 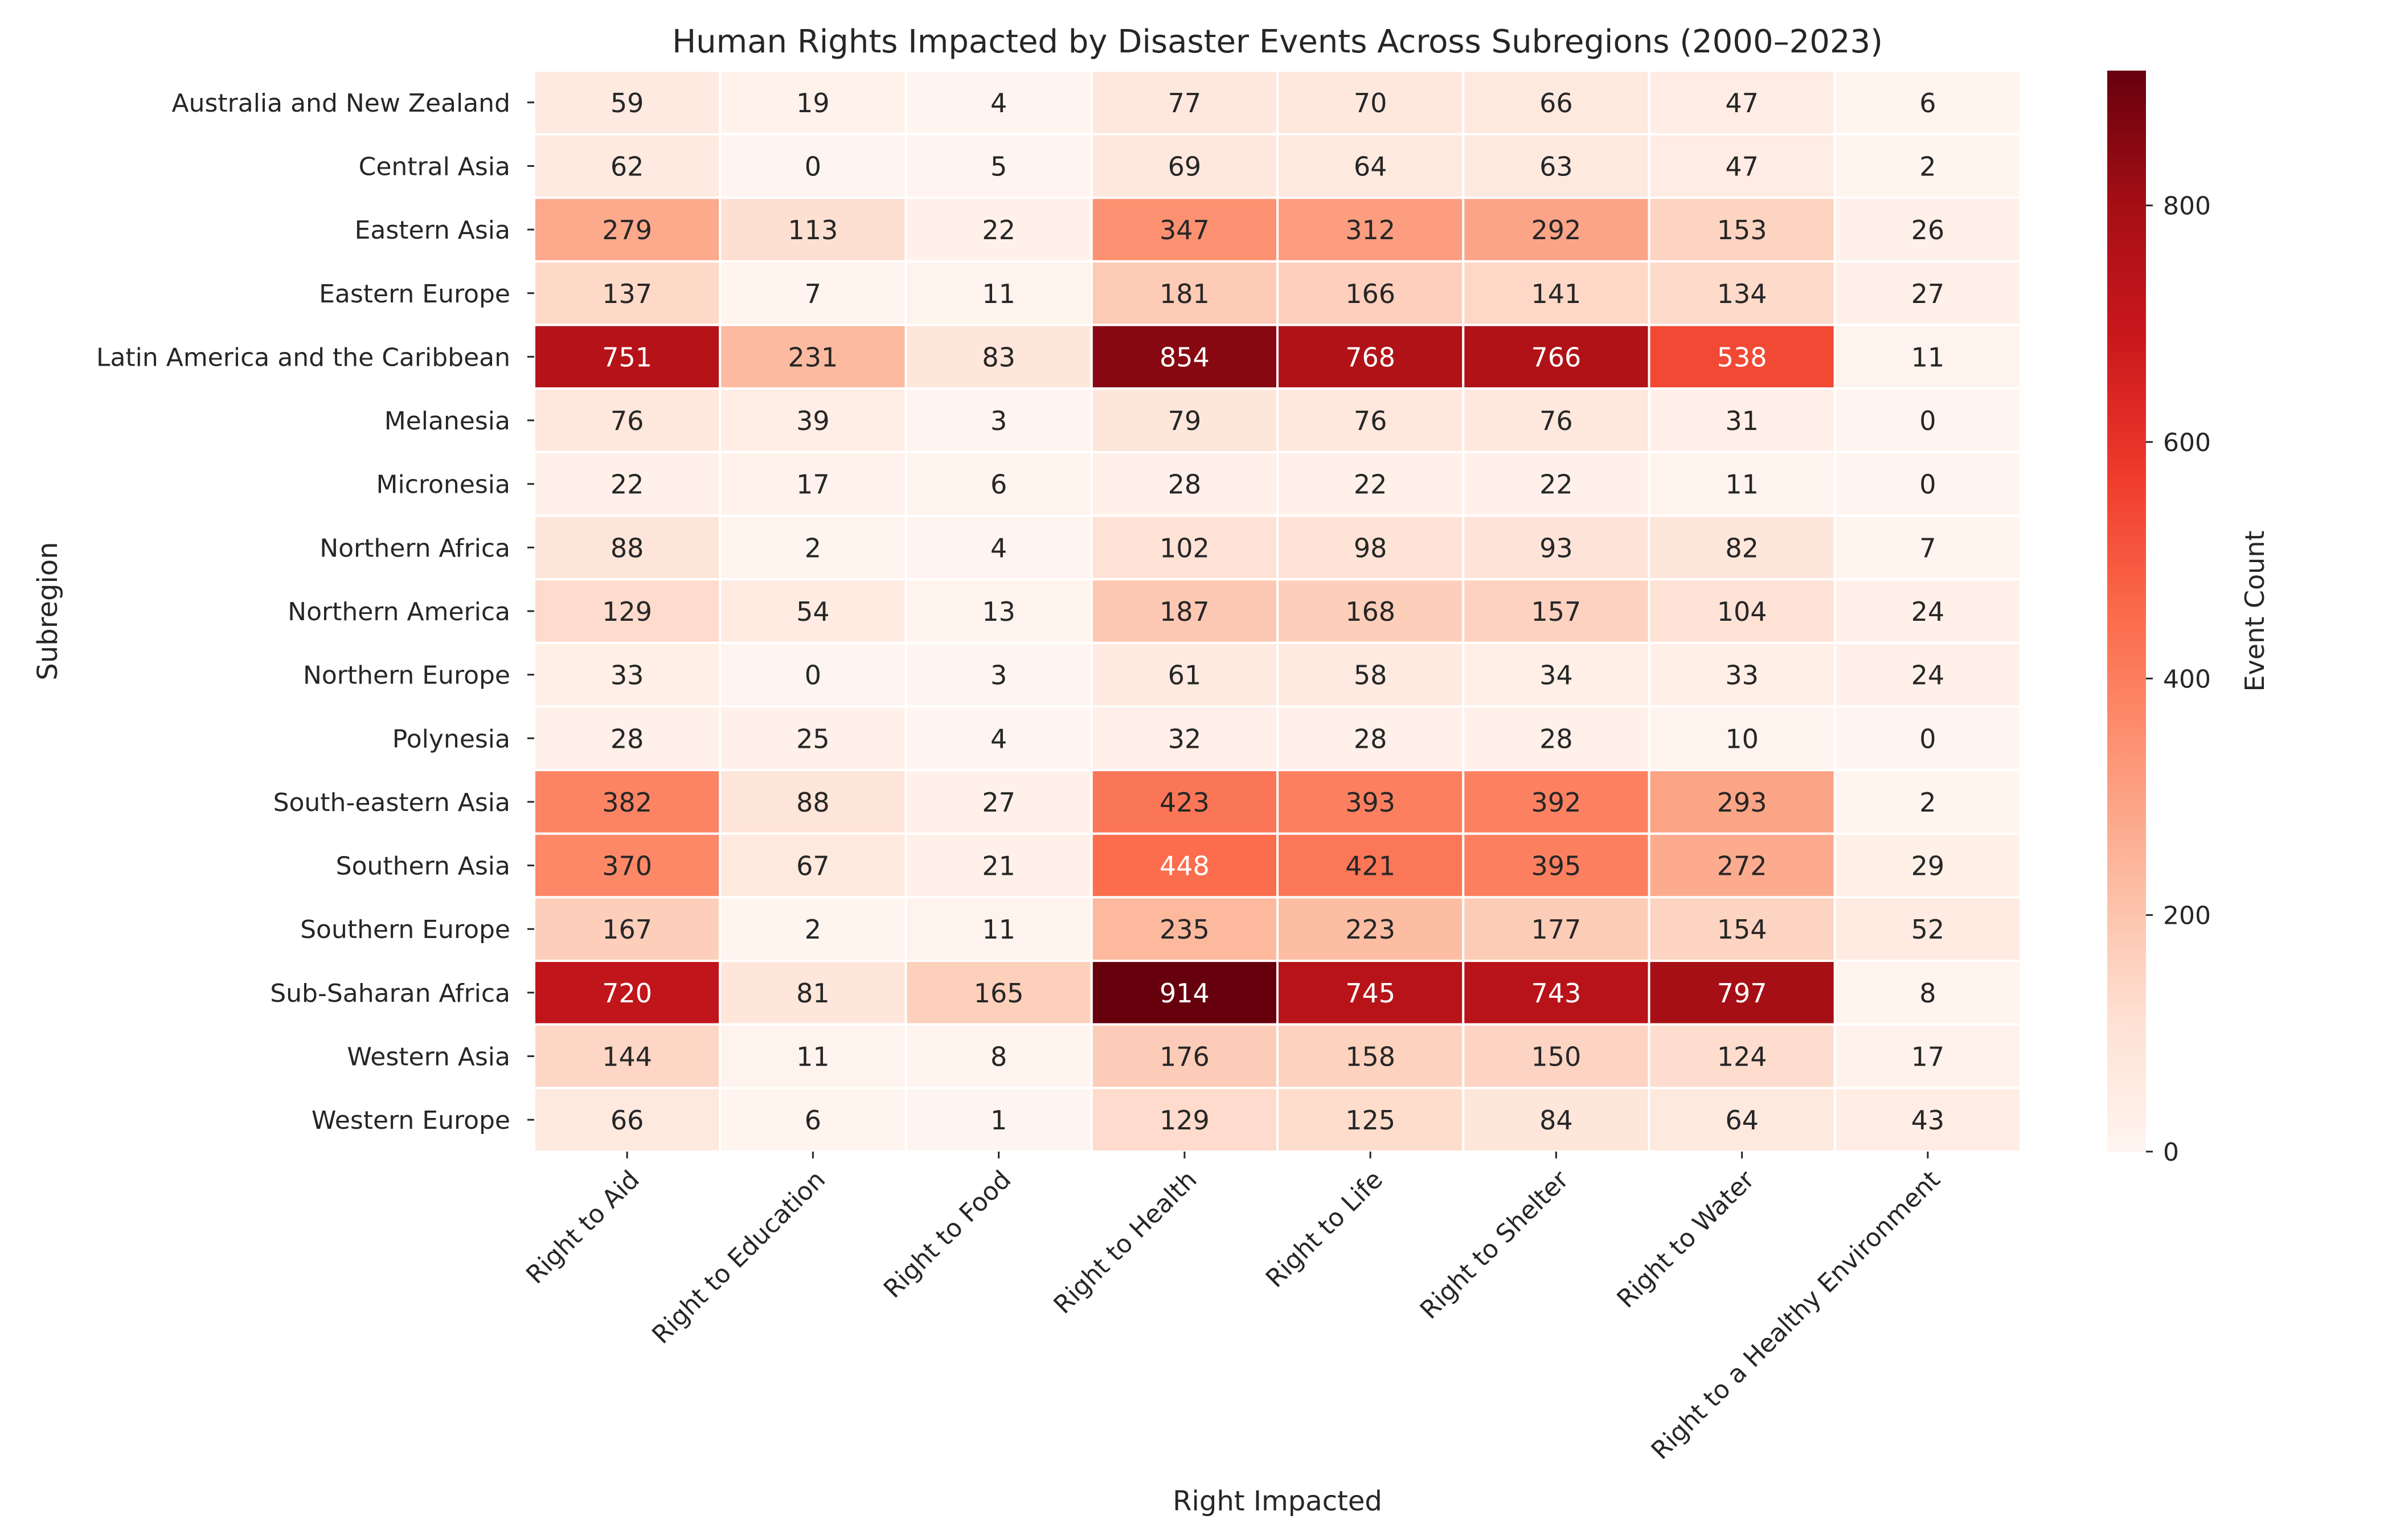 What do you see at coordinates (1125, 1242) in the screenshot?
I see `column-label: Right to Health` at bounding box center [1125, 1242].